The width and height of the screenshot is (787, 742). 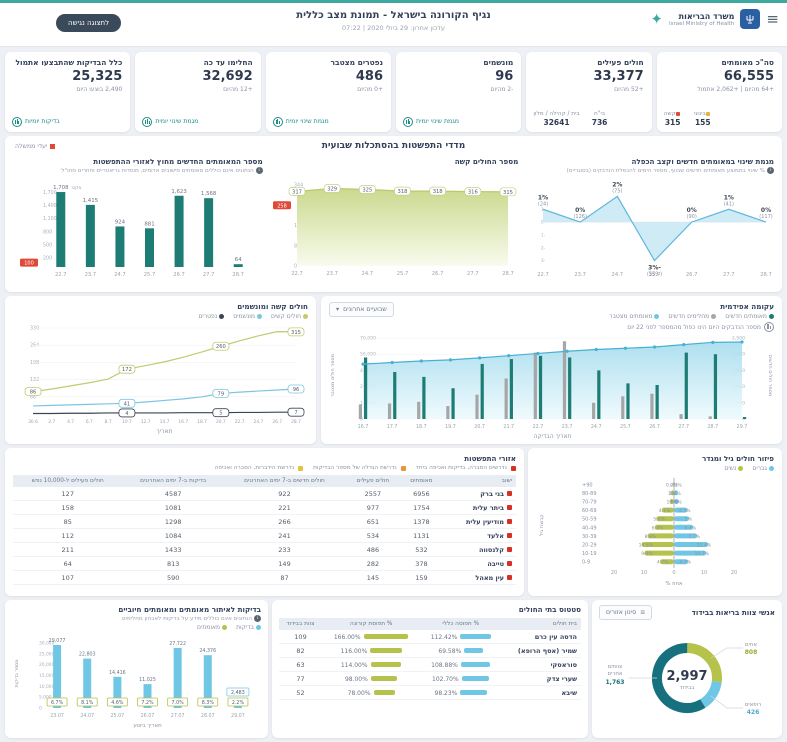 What do you see at coordinates (702, 161) in the screenshot?
I see `chart-title: מגמת שינוי במאומתים חדשים וקצב הכפלה` at bounding box center [702, 161].